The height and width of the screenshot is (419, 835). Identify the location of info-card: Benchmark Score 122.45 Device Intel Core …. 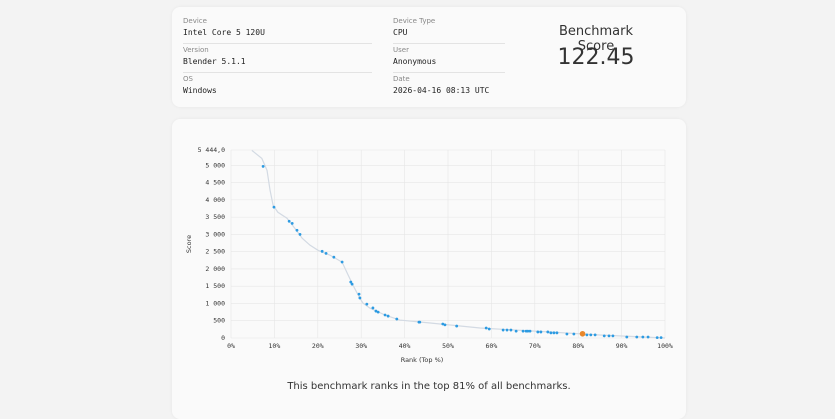
(429, 57).